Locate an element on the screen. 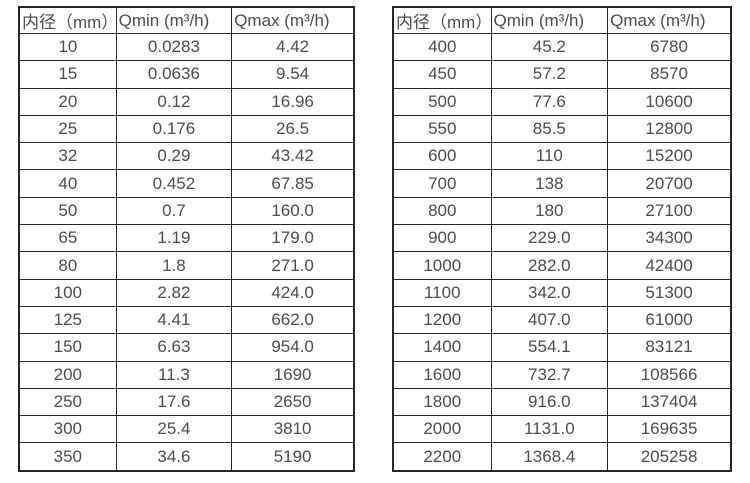  table-cell: 42400 is located at coordinates (669, 265).